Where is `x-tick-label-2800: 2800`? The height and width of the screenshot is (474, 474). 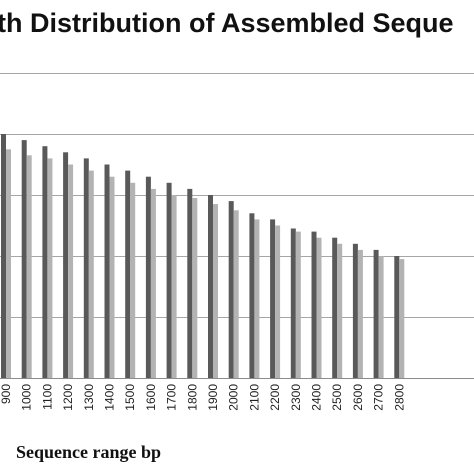
x-tick-label-2800: 2800 is located at coordinates (399, 397).